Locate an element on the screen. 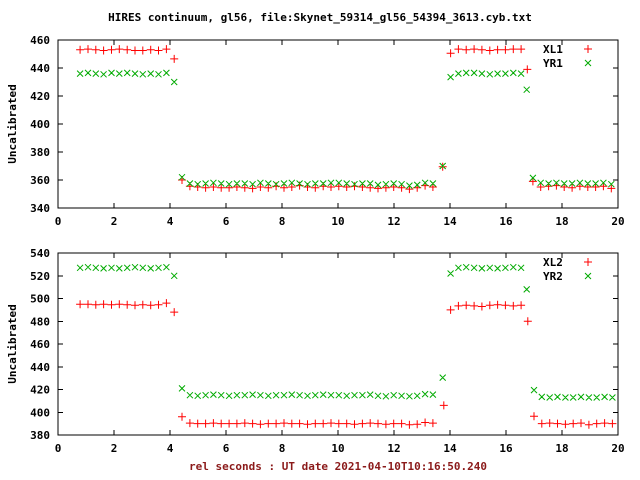 The width and height of the screenshot is (640, 480). y-tick-label: 540 is located at coordinates (40, 253).